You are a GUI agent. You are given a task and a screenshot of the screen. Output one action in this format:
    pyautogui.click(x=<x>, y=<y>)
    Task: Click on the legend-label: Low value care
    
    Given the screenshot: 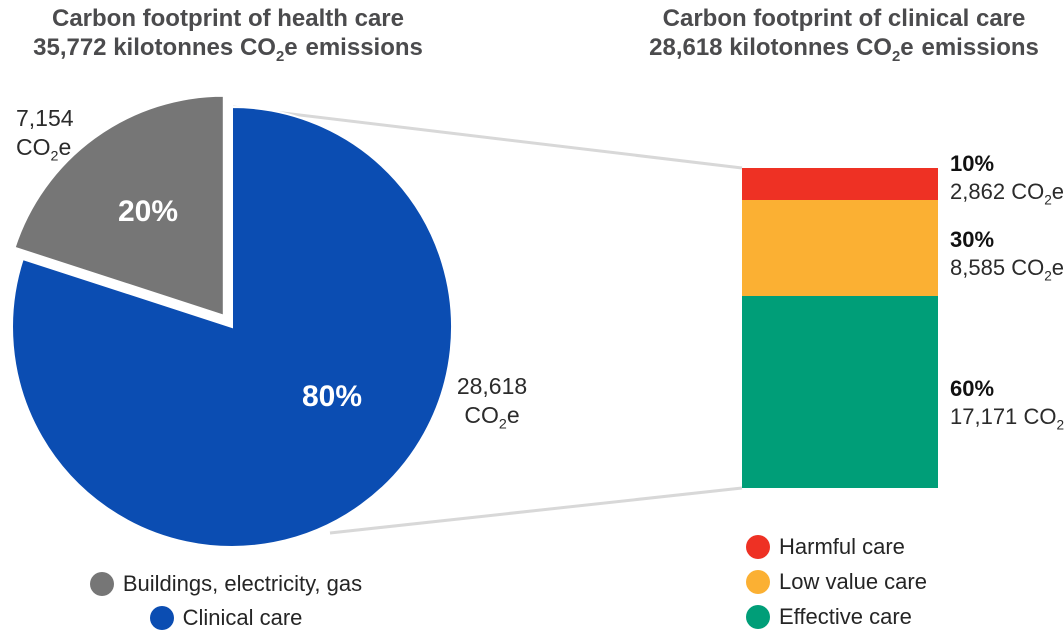 What is the action you would take?
    pyautogui.click(x=853, y=581)
    